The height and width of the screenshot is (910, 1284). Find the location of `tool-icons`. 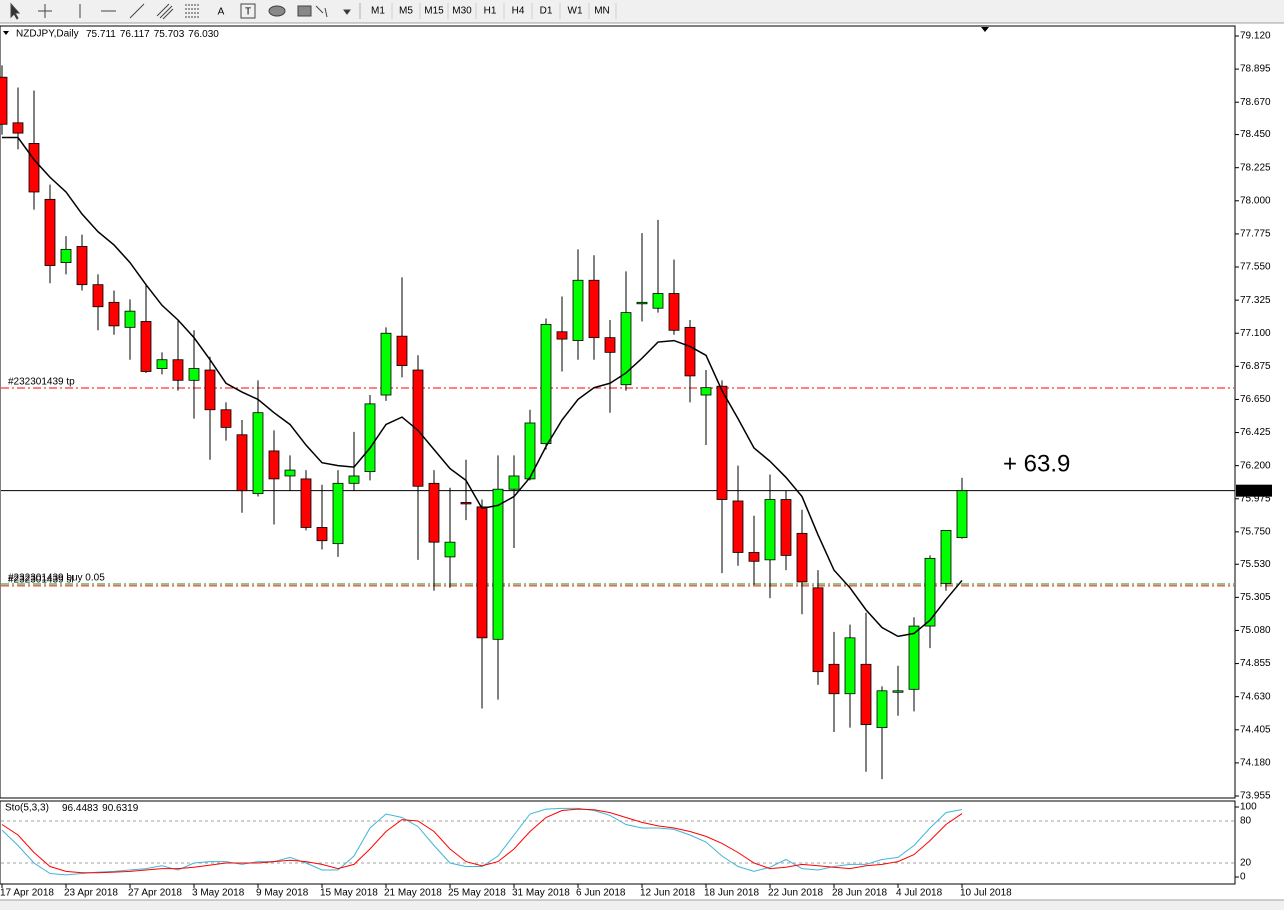

tool-icons is located at coordinates (180, 11).